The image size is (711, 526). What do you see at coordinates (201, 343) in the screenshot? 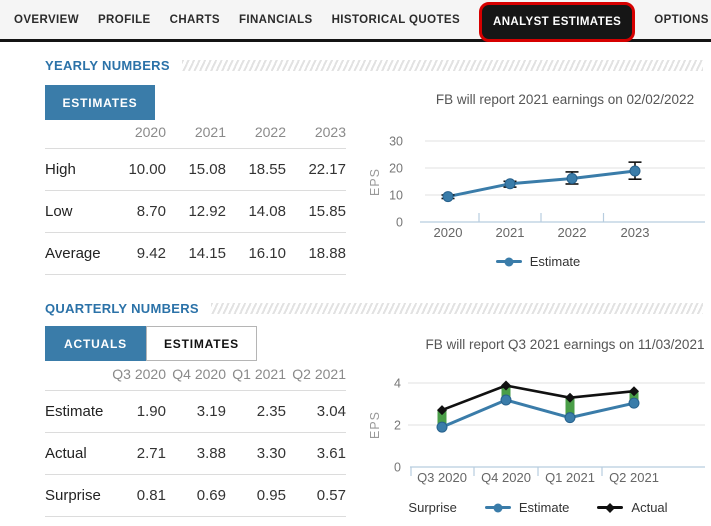
I see `quarterly-estimates-button: ESTIMATES` at bounding box center [201, 343].